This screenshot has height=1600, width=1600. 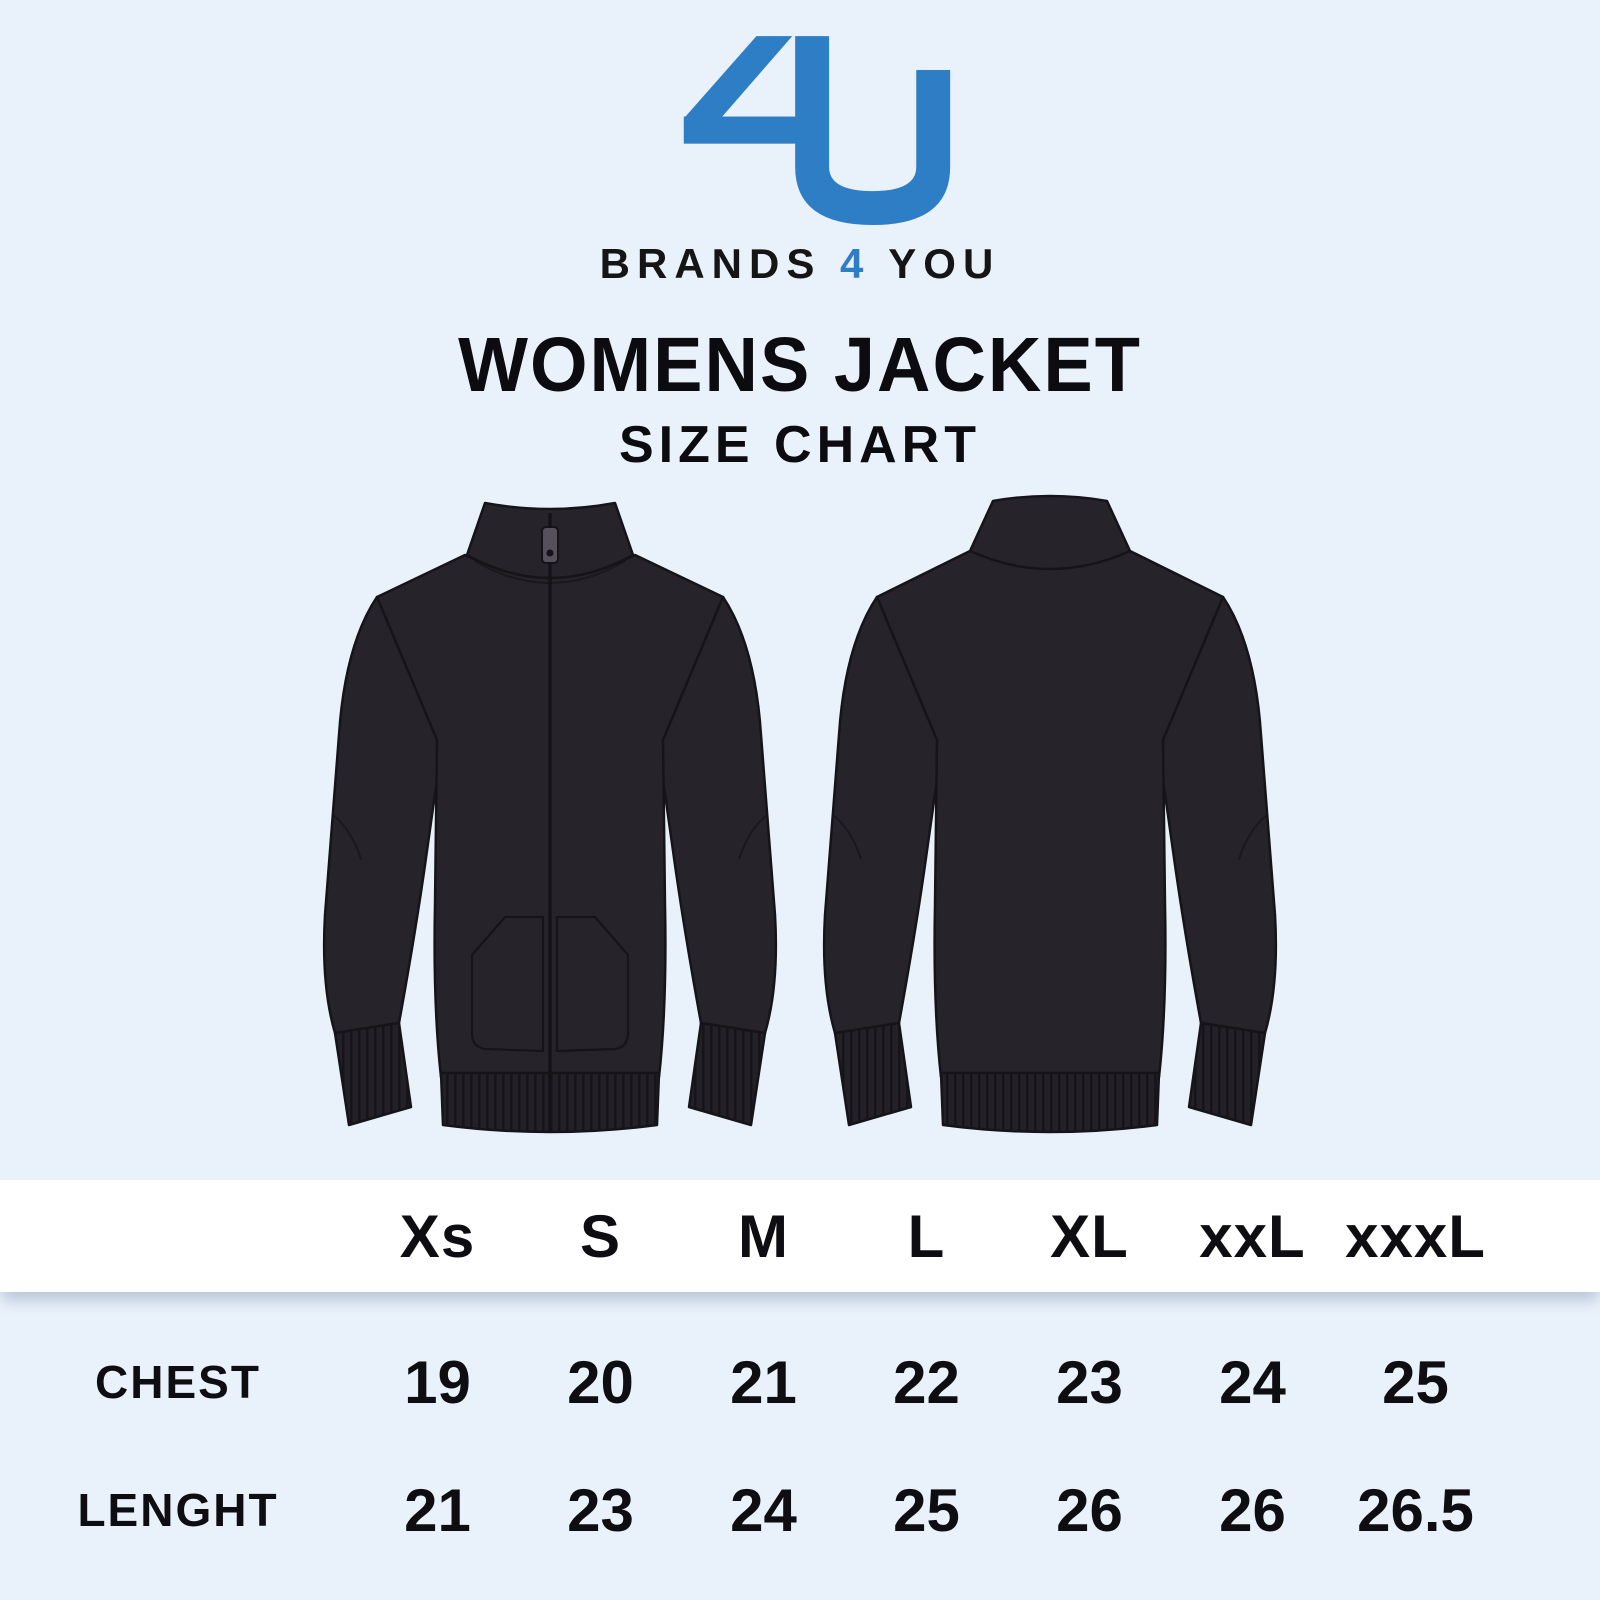 What do you see at coordinates (763, 1382) in the screenshot?
I see `chest-m: 21` at bounding box center [763, 1382].